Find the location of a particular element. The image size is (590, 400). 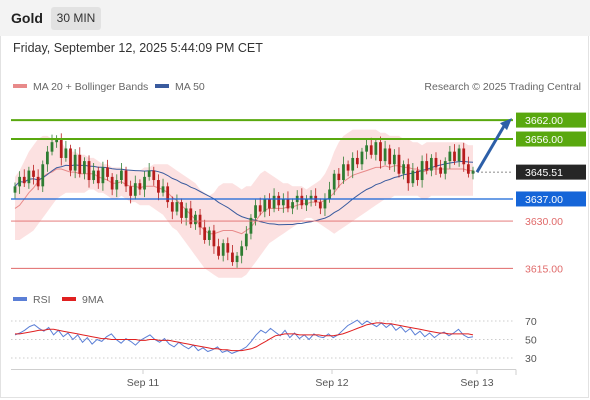

ma20-legend-label: MA 20 + Bollinger Bands is located at coordinates (90, 87).